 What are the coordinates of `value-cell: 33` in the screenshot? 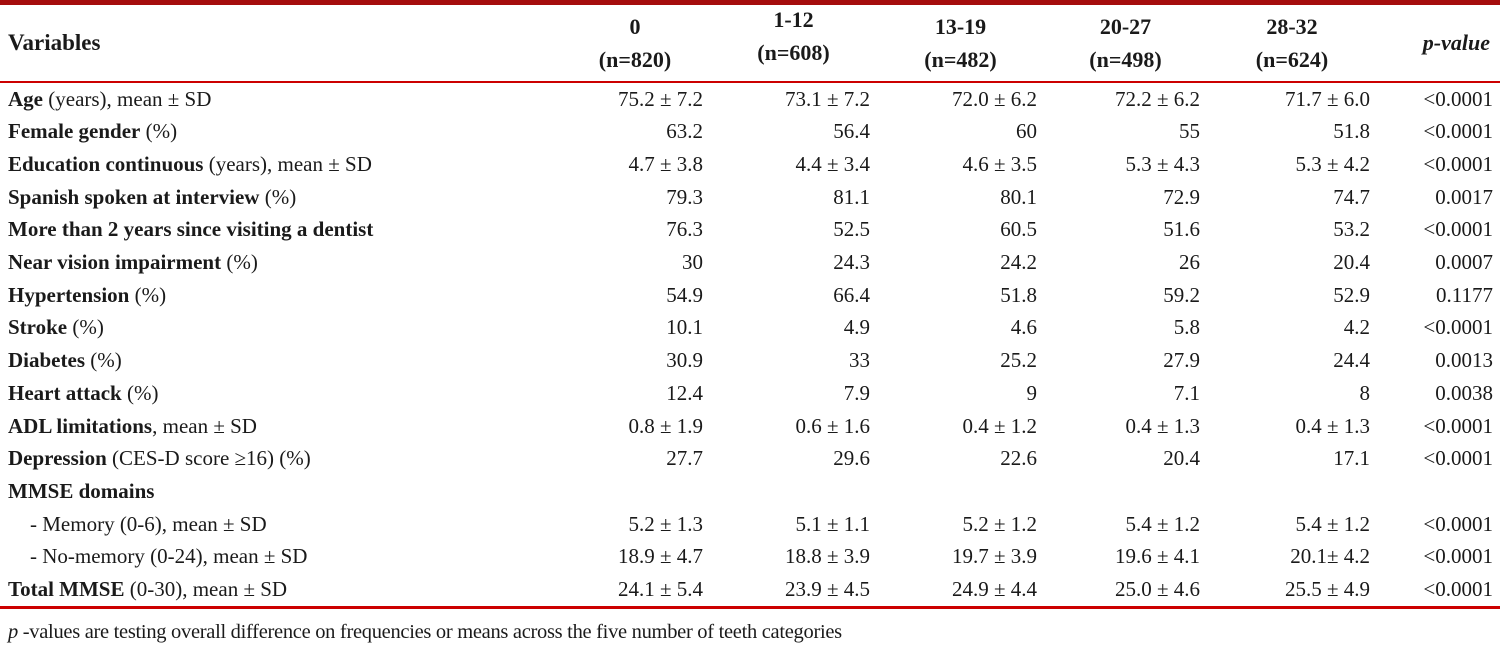 It's located at (859, 360).